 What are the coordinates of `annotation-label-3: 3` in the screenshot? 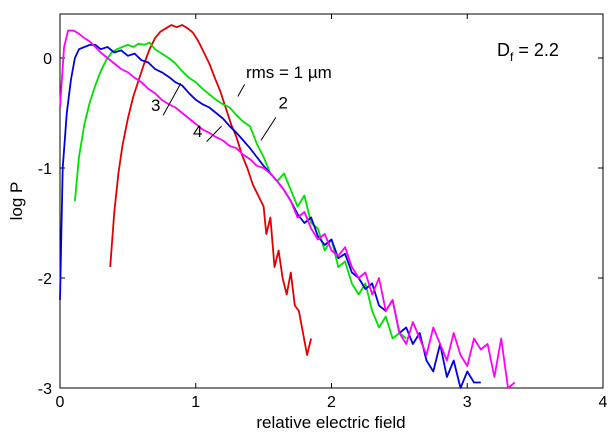 It's located at (155, 105).